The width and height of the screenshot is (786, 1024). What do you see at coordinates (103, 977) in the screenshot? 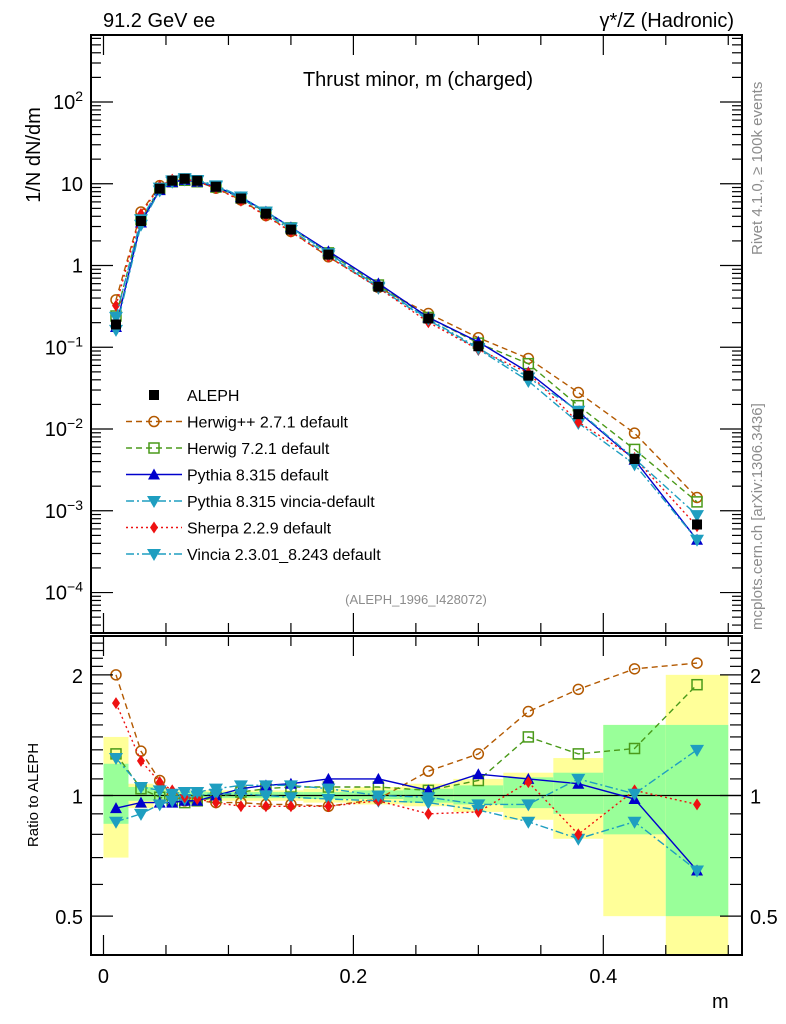
I see `x-tick-label: 0` at bounding box center [103, 977].